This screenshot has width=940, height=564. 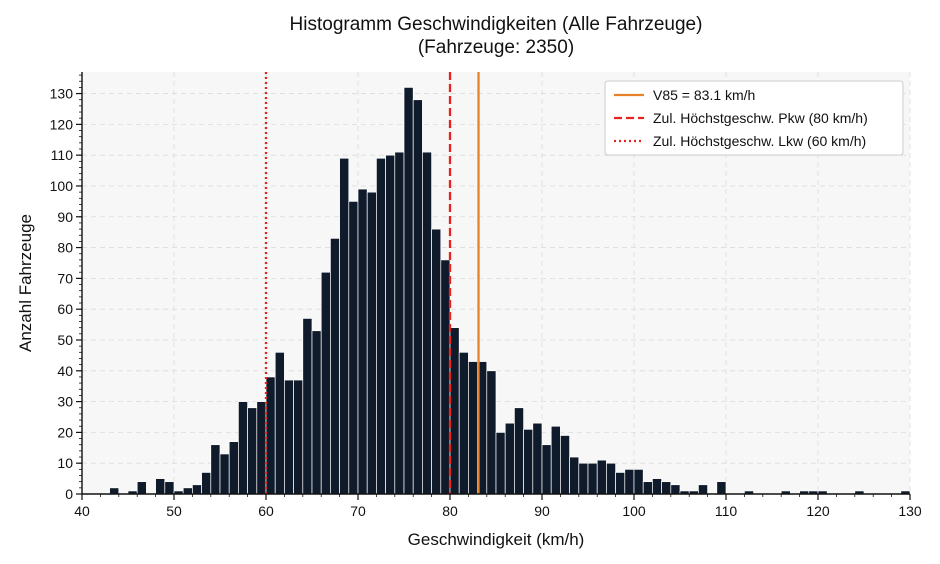 What do you see at coordinates (65, 371) in the screenshot?
I see `y-tick-label: 40` at bounding box center [65, 371].